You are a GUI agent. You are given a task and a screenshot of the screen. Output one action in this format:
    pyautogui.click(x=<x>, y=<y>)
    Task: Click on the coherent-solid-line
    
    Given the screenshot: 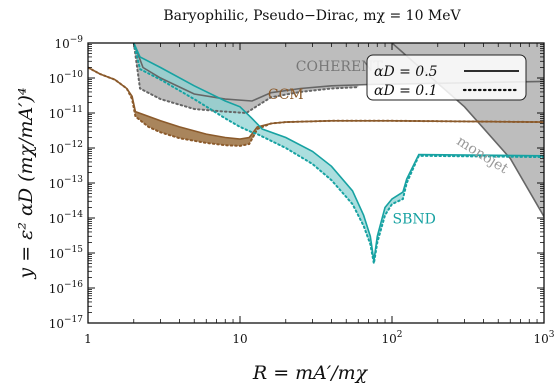 What is the action you would take?
    pyautogui.click(x=338, y=72)
    